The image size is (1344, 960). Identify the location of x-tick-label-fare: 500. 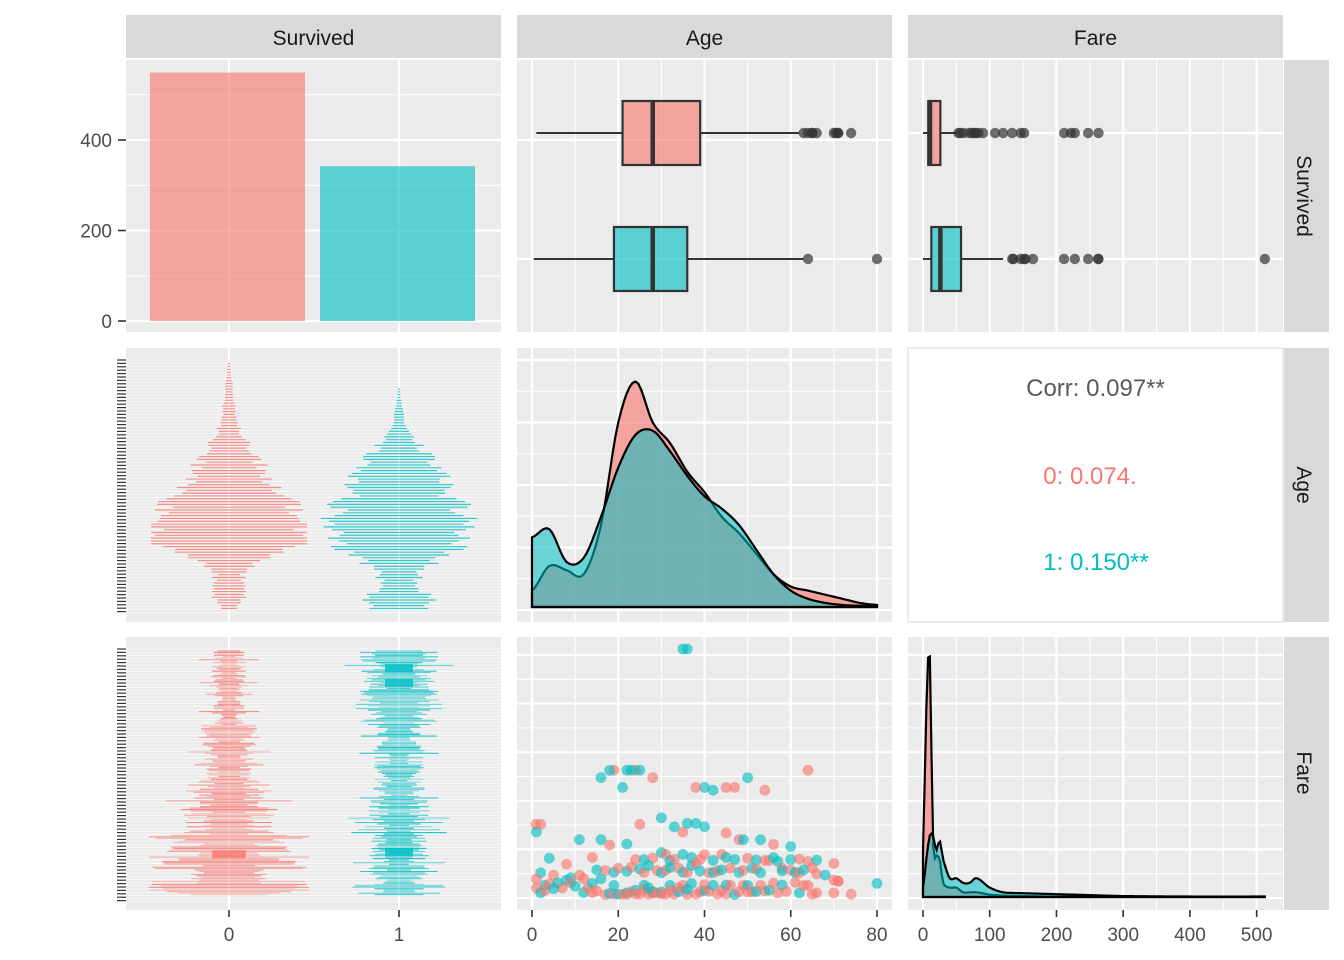
(1257, 935).